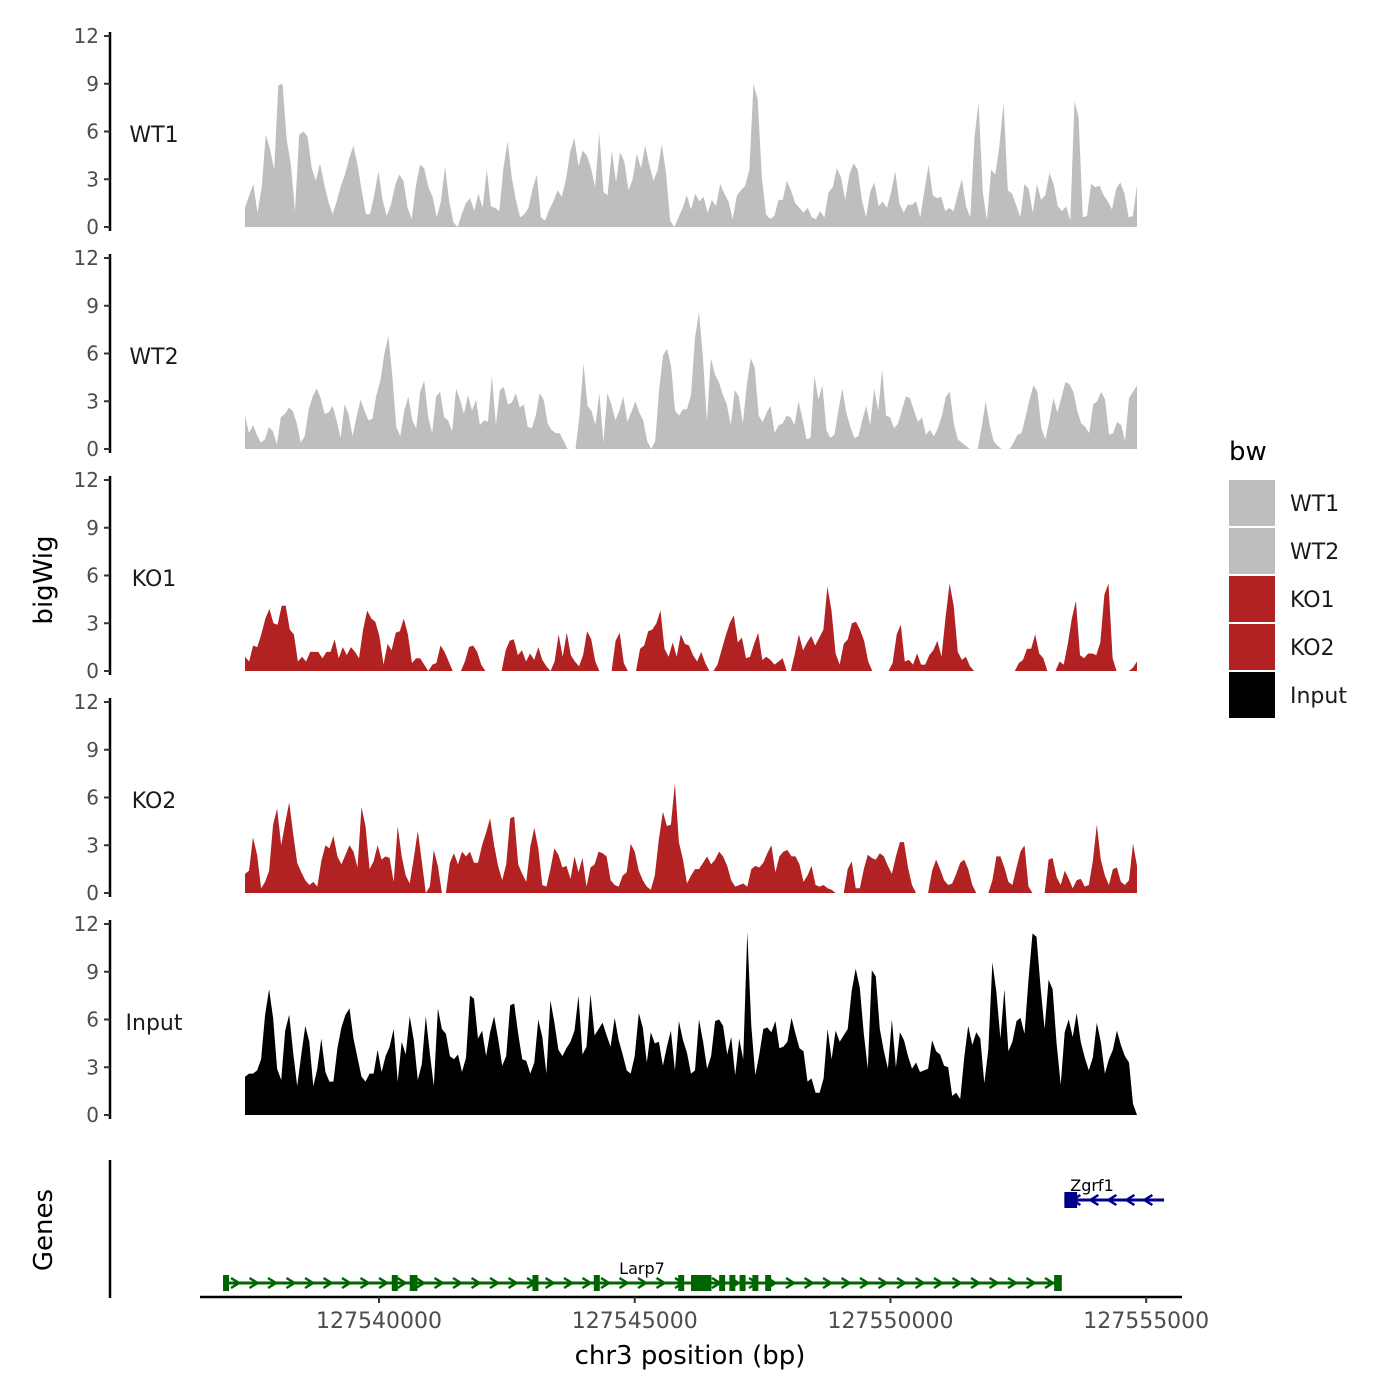  Describe the element at coordinates (704, 1314) in the screenshot. I see `x-axis: 127540000 127545000 127550000 127555000` at that location.